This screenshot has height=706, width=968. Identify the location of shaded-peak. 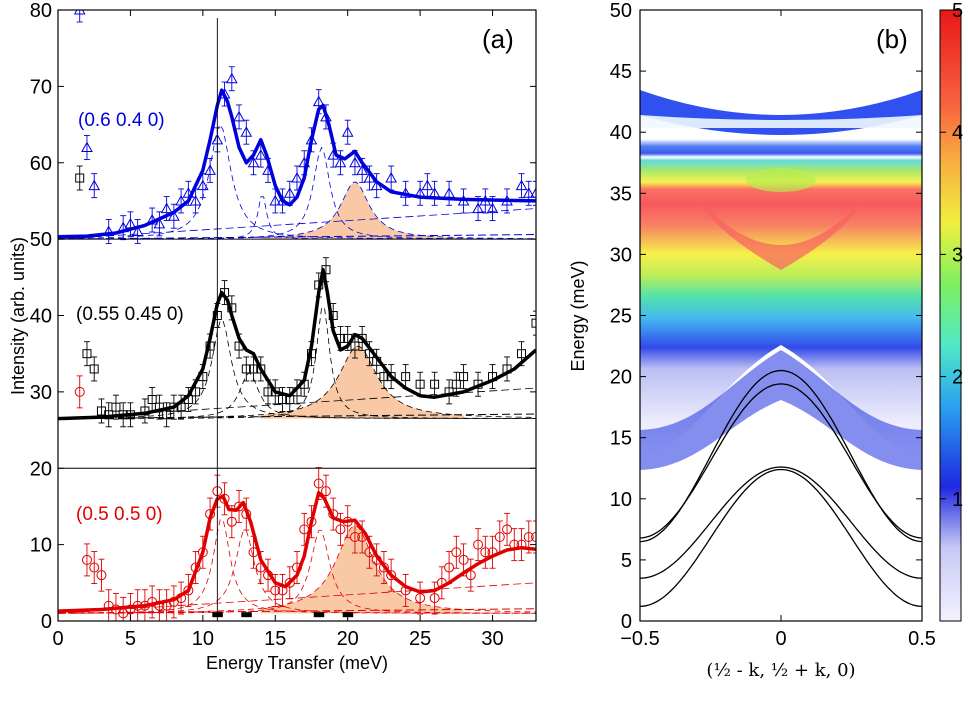
(362, 210).